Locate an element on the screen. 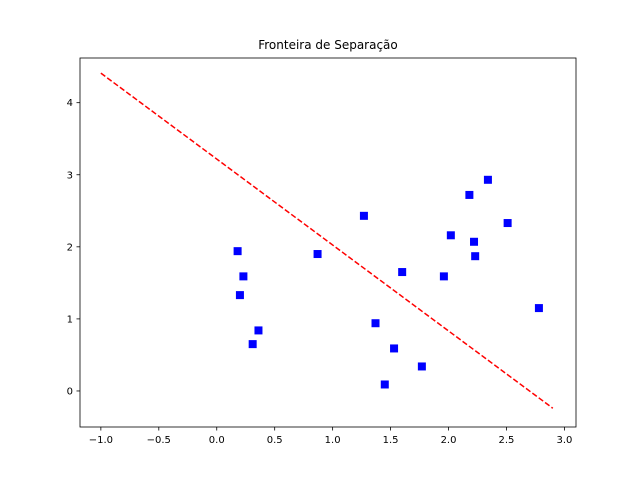 The height and width of the screenshot is (480, 640). y-axis: 0 1 2 3 4 is located at coordinates (73, 247).